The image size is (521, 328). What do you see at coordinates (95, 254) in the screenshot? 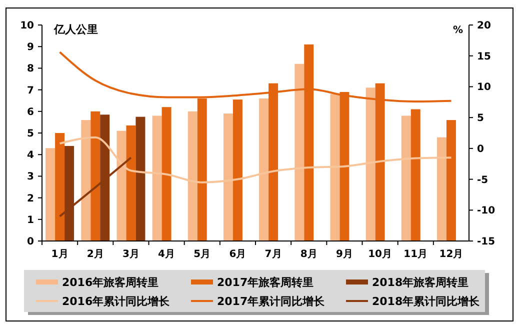
I see `x-tick-label: 2月` at bounding box center [95, 254].